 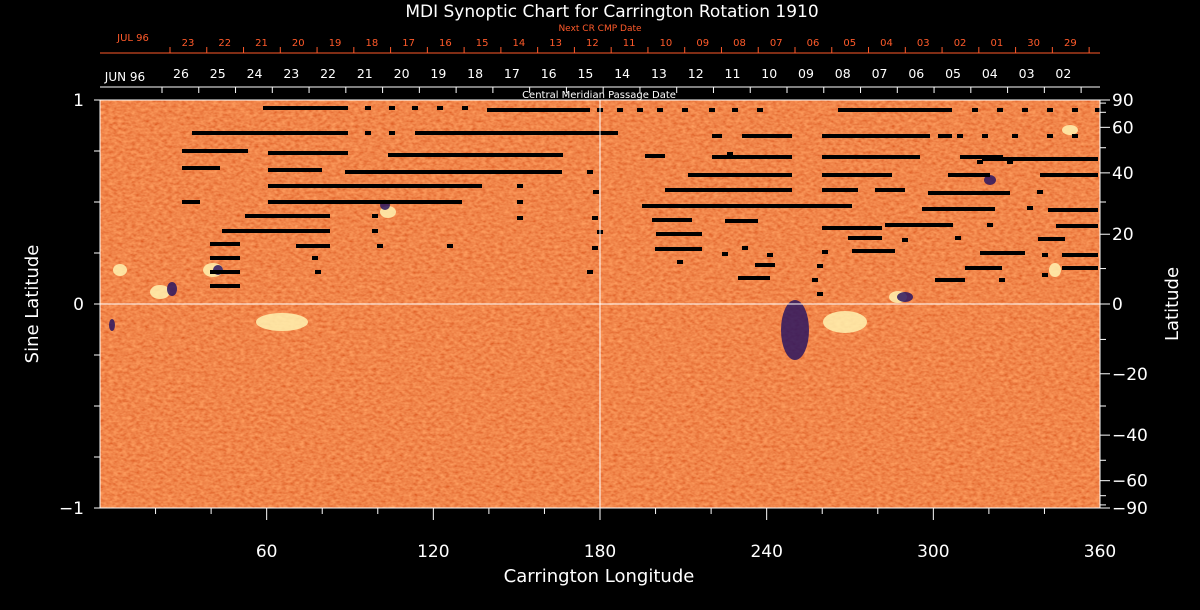 I want to click on x-axis-label: Carrington Longitude, so click(x=599, y=576).